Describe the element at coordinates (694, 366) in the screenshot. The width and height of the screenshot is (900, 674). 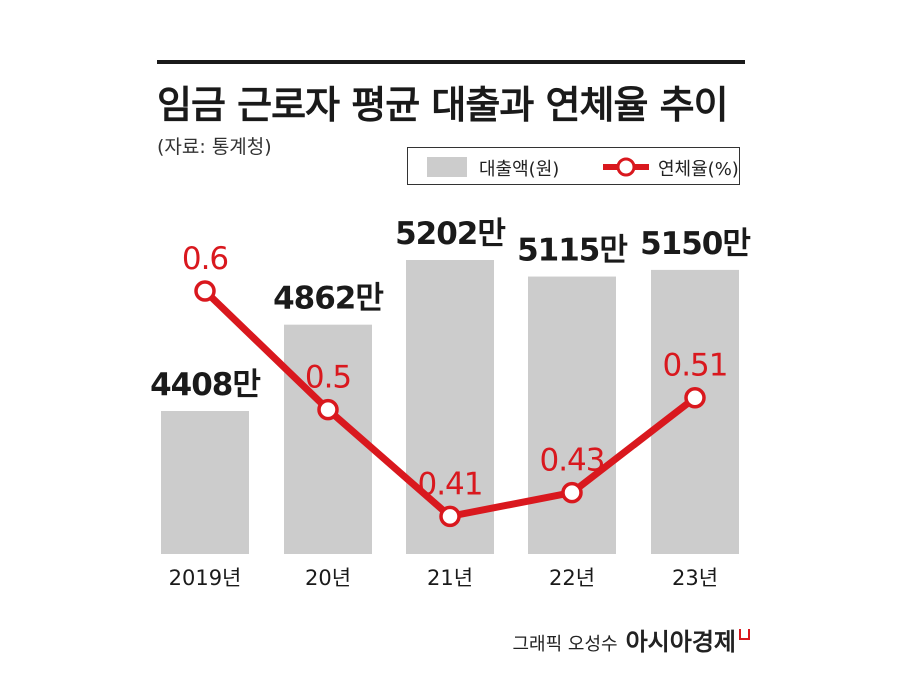
I see `line-value-label: 0.51` at that location.